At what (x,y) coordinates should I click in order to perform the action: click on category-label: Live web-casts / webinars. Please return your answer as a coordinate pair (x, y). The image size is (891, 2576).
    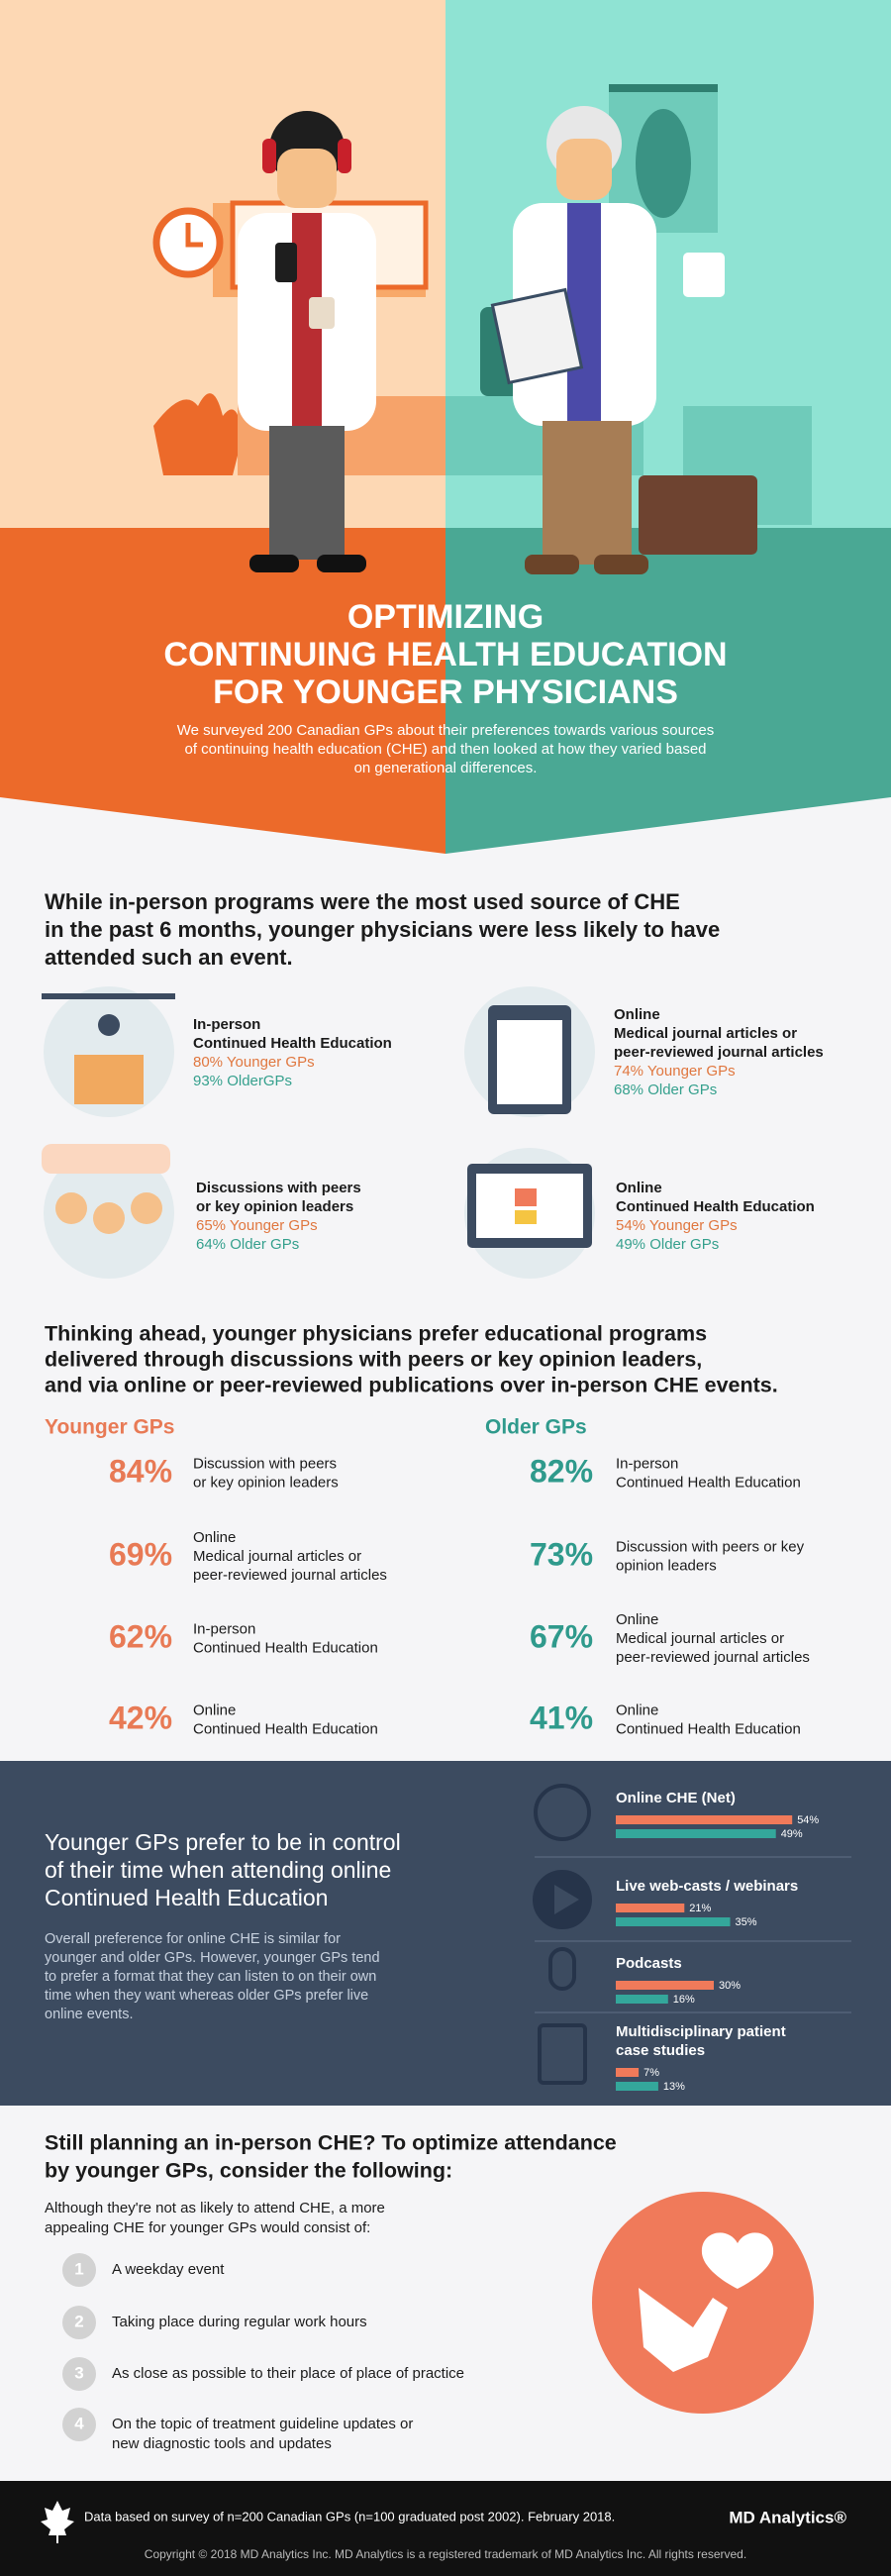
    Looking at the image, I should click on (707, 1886).